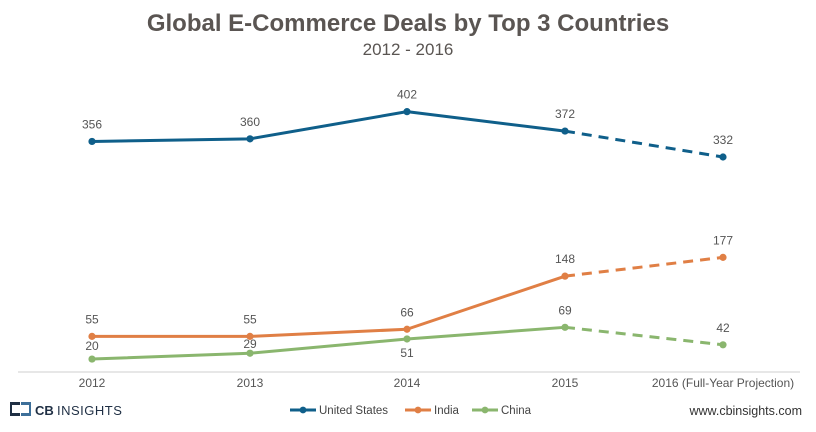 Image resolution: width=816 pixels, height=432 pixels. Describe the element at coordinates (407, 353) in the screenshot. I see `data-label-china-2: 51` at that location.